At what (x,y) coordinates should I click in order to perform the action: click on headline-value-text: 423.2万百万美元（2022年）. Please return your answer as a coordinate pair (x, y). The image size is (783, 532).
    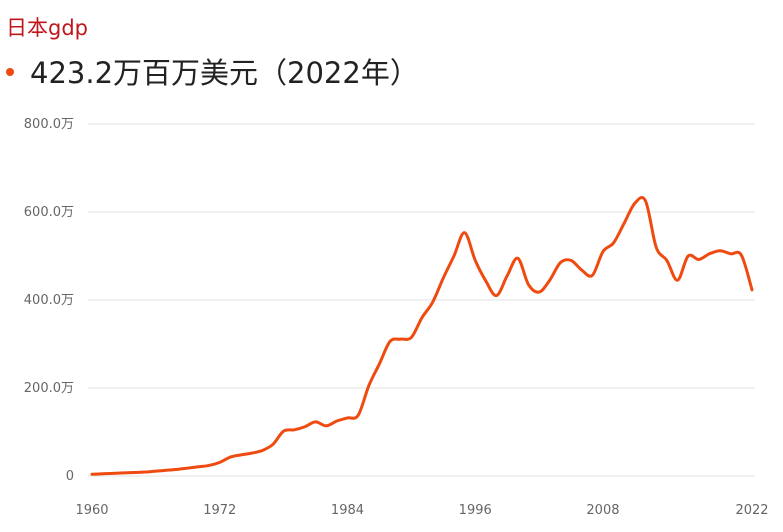
    Looking at the image, I should click on (224, 73).